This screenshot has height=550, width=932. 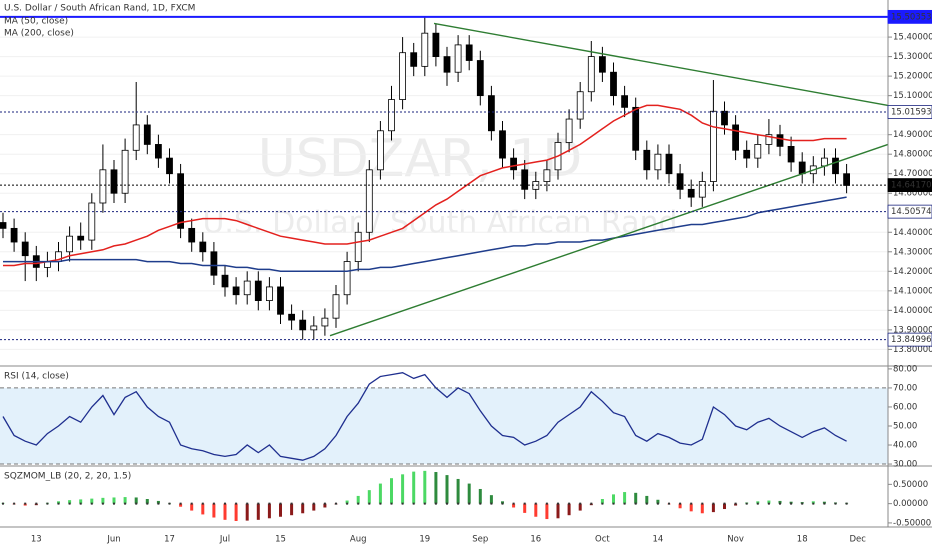 I want to click on x-tick-label: 17, so click(x=169, y=540).